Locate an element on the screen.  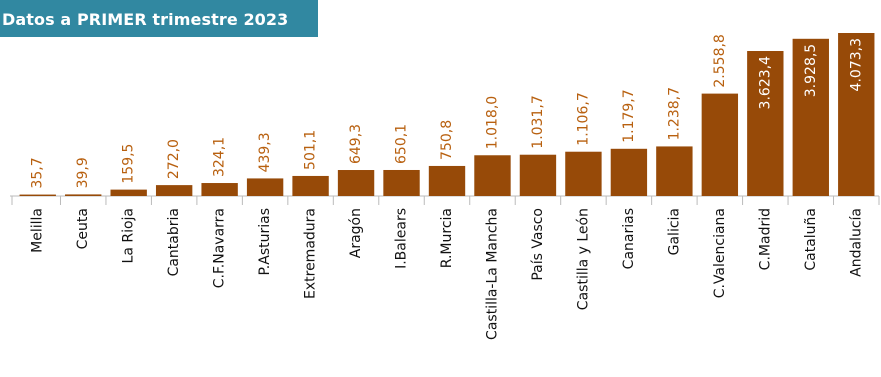
value-label: 439,3 is located at coordinates (265, 152).